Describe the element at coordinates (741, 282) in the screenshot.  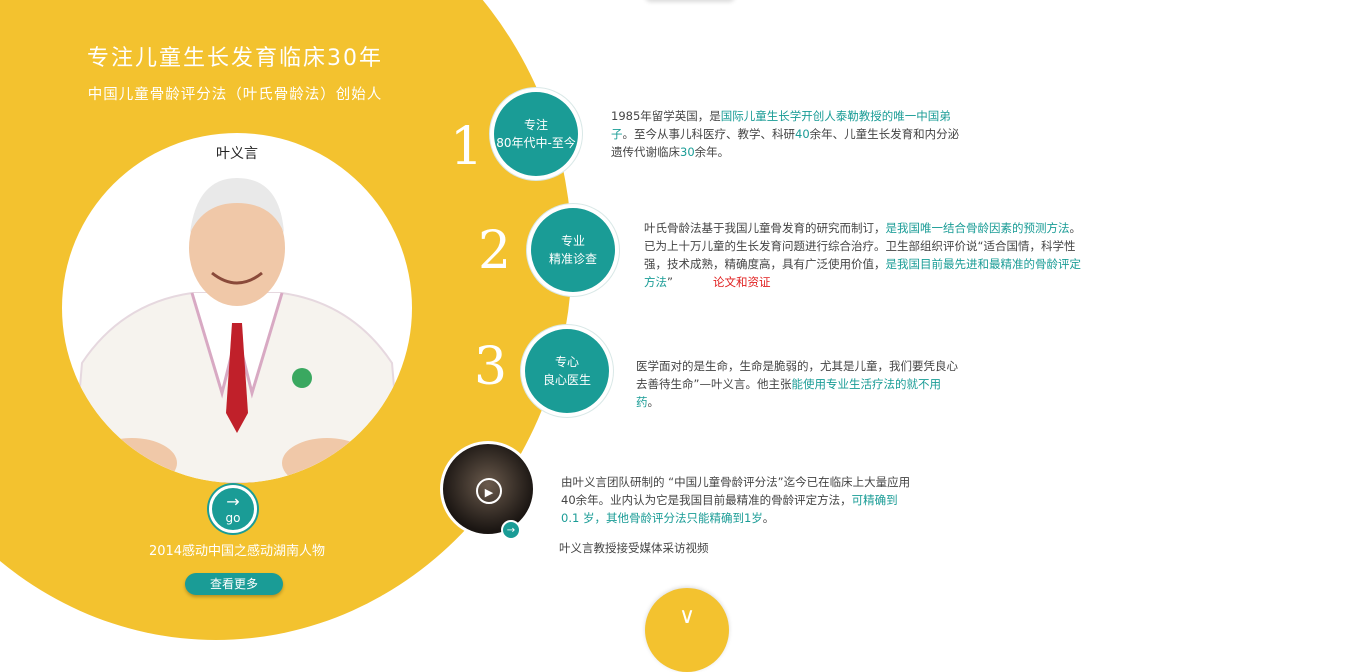
I see `papers-link: 论文和资证` at that location.